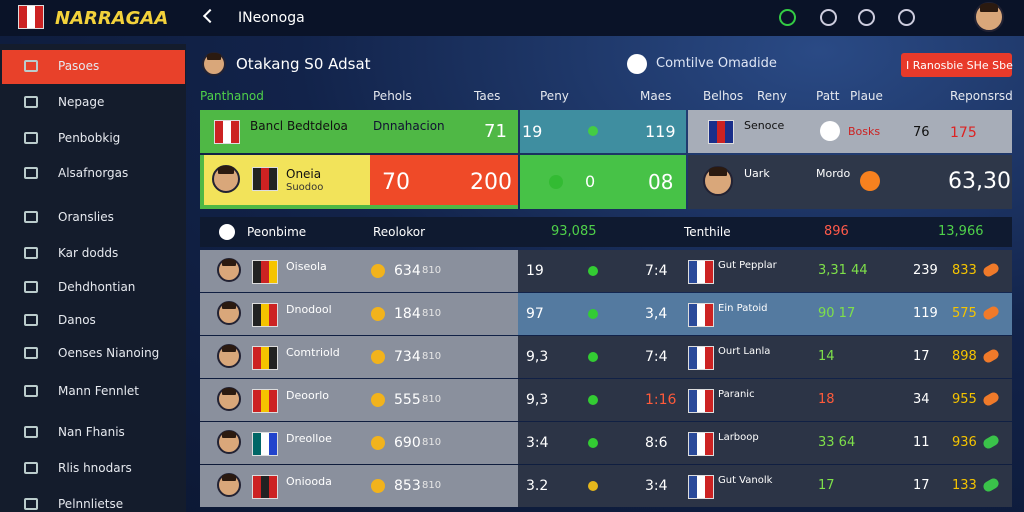  Describe the element at coordinates (308, 395) in the screenshot. I see `player-name: Deoorlo` at that location.